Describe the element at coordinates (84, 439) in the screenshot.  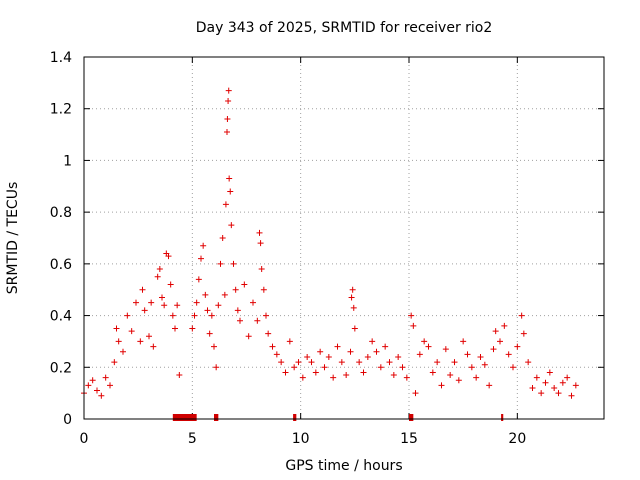
I see `x-tick-label: 0` at that location.